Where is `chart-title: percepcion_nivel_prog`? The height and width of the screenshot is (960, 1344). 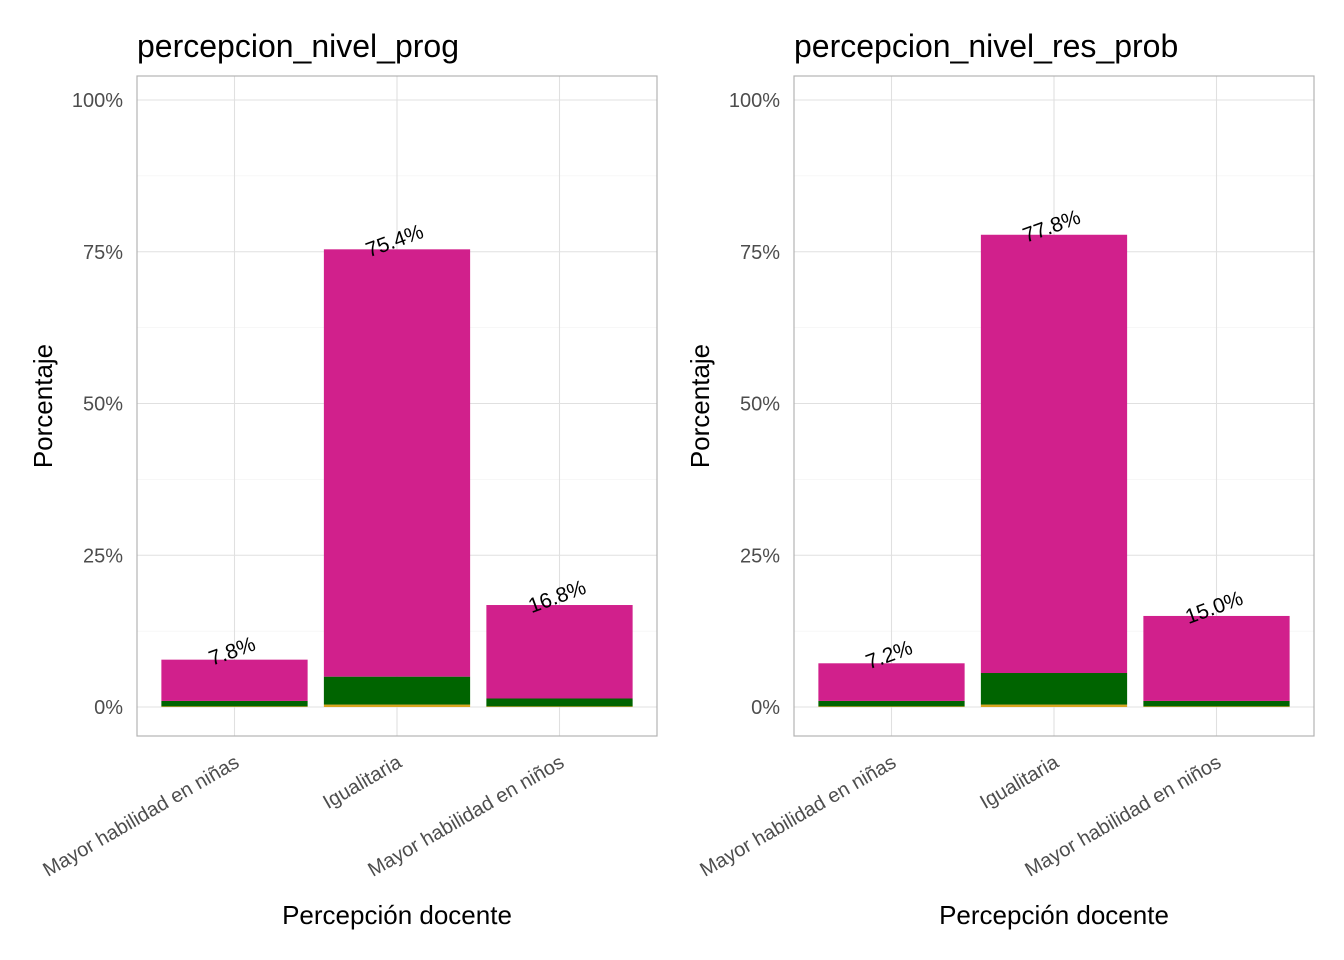
chart-title: percepcion_nivel_prog is located at coordinates (298, 46).